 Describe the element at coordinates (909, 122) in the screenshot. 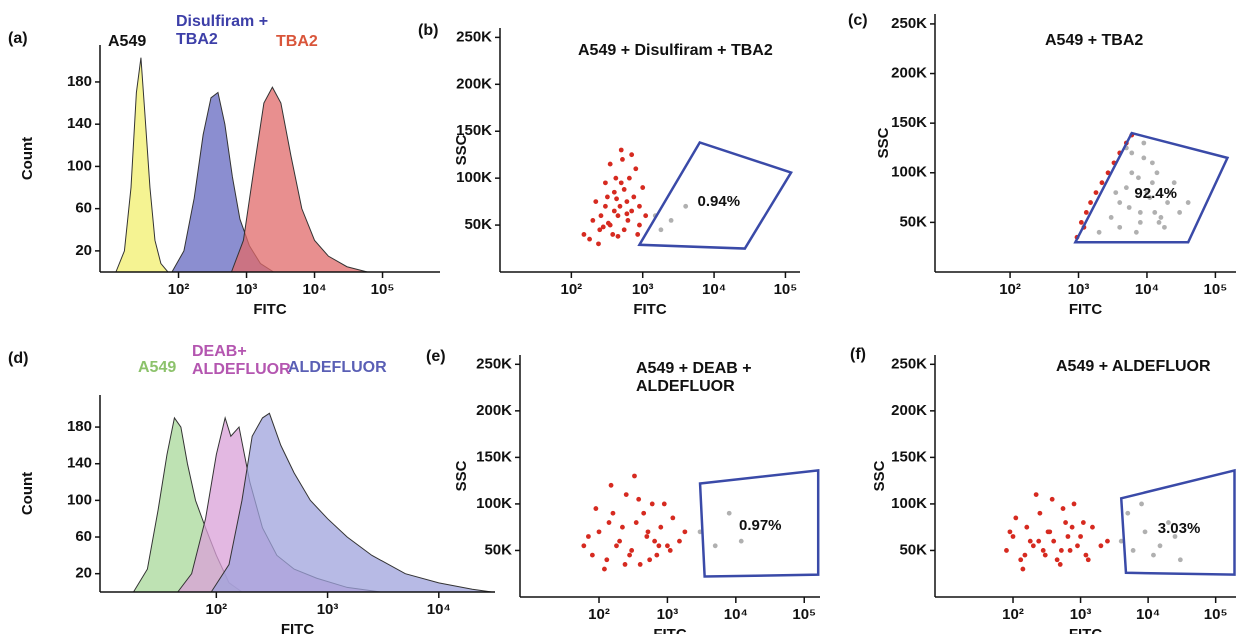

I see `y-tick-label: 150K` at that location.